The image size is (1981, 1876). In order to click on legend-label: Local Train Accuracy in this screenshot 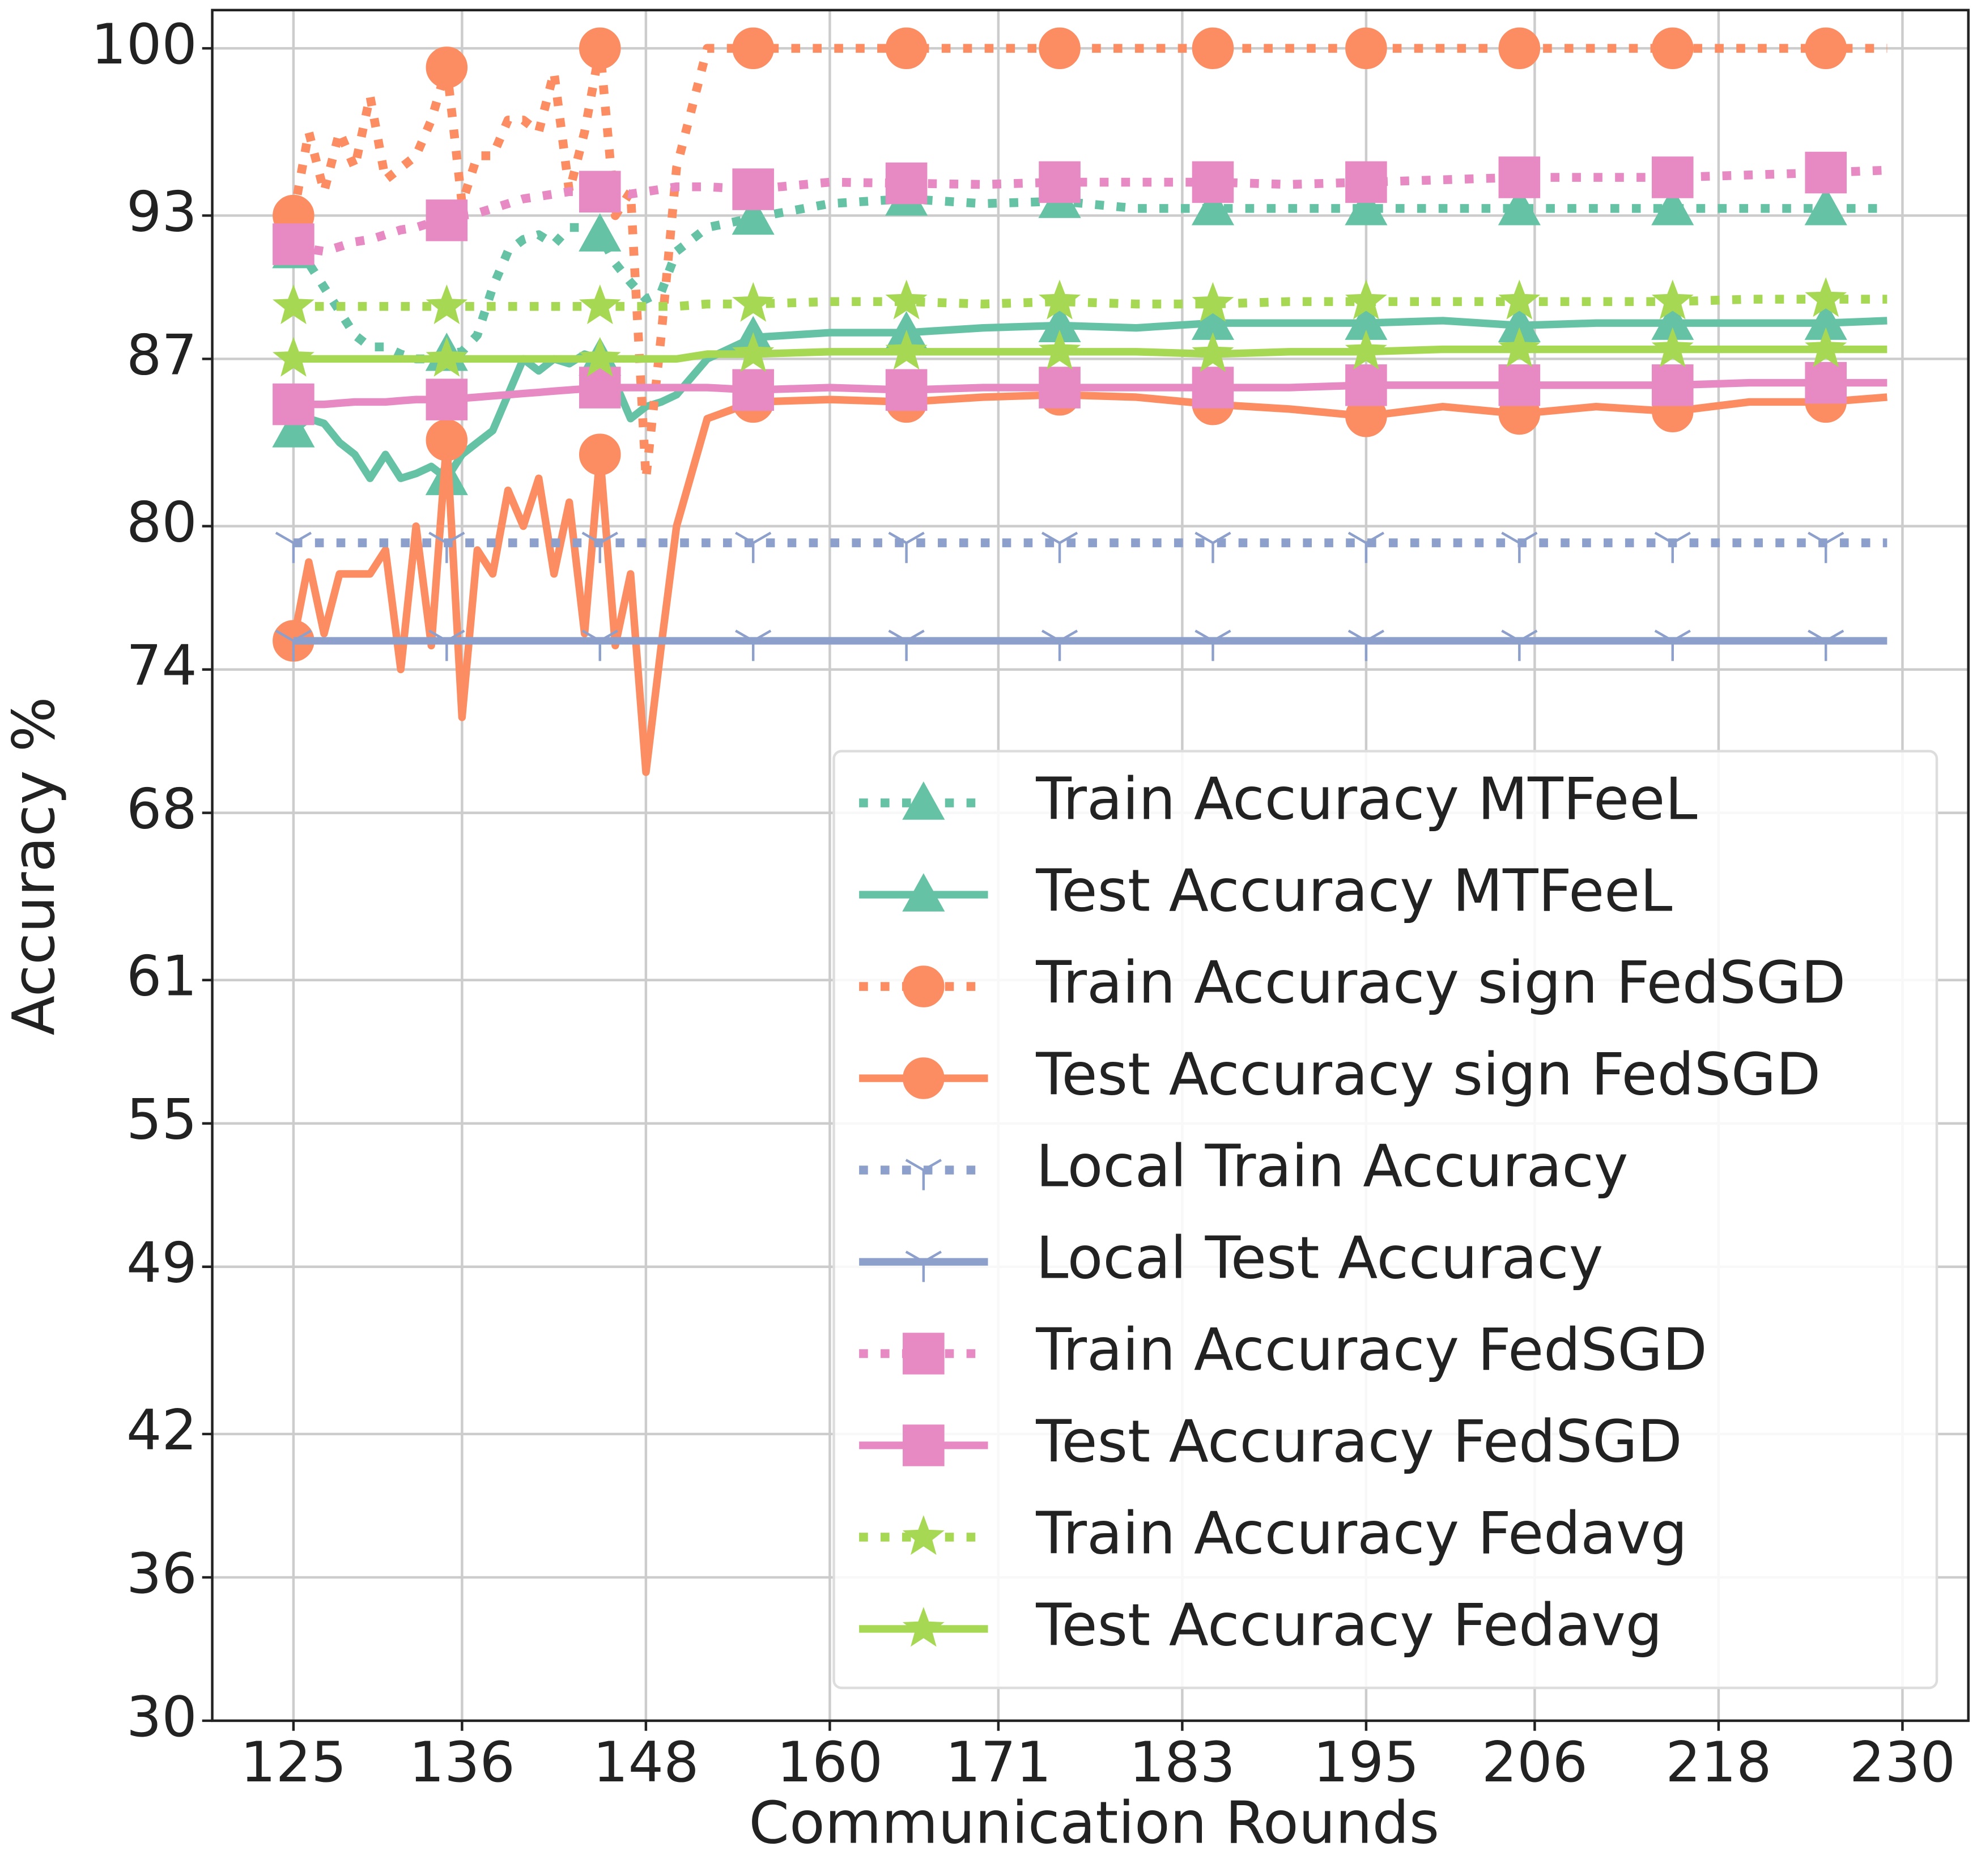, I will do `click(1332, 1166)`.